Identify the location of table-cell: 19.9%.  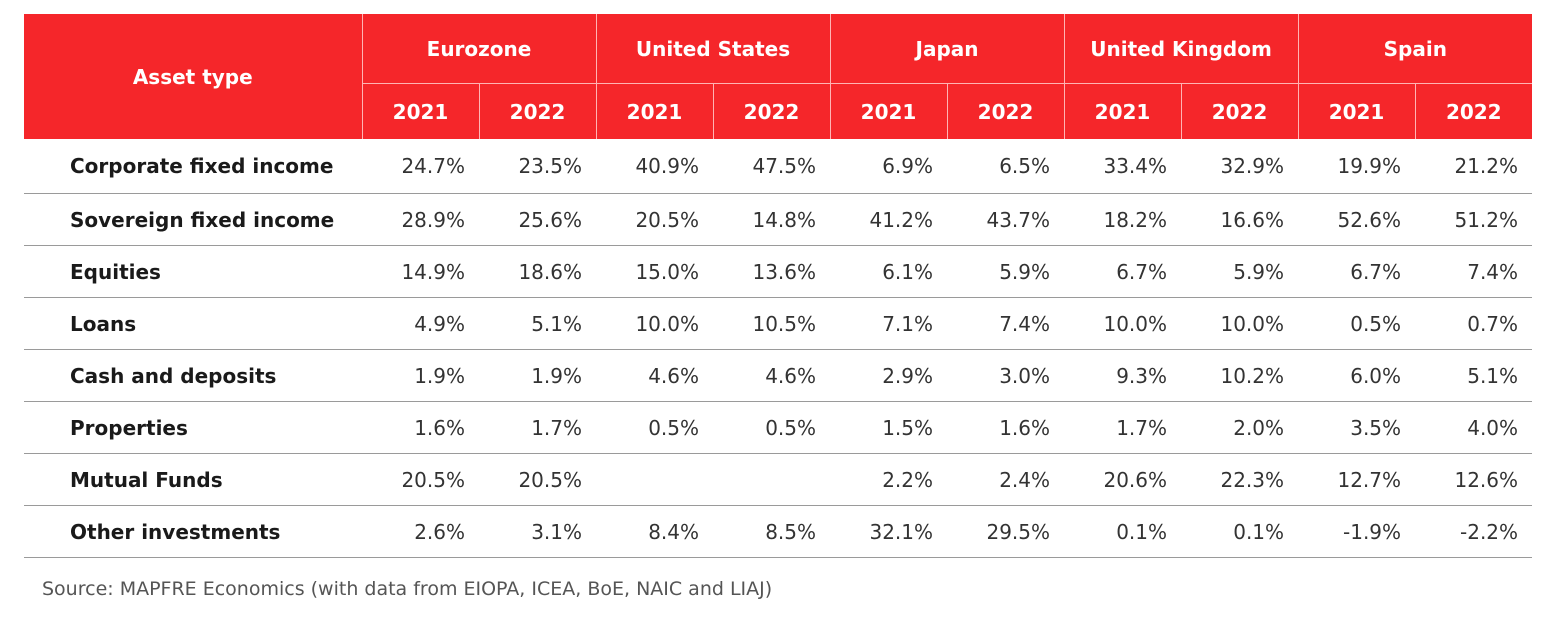
(1357, 166).